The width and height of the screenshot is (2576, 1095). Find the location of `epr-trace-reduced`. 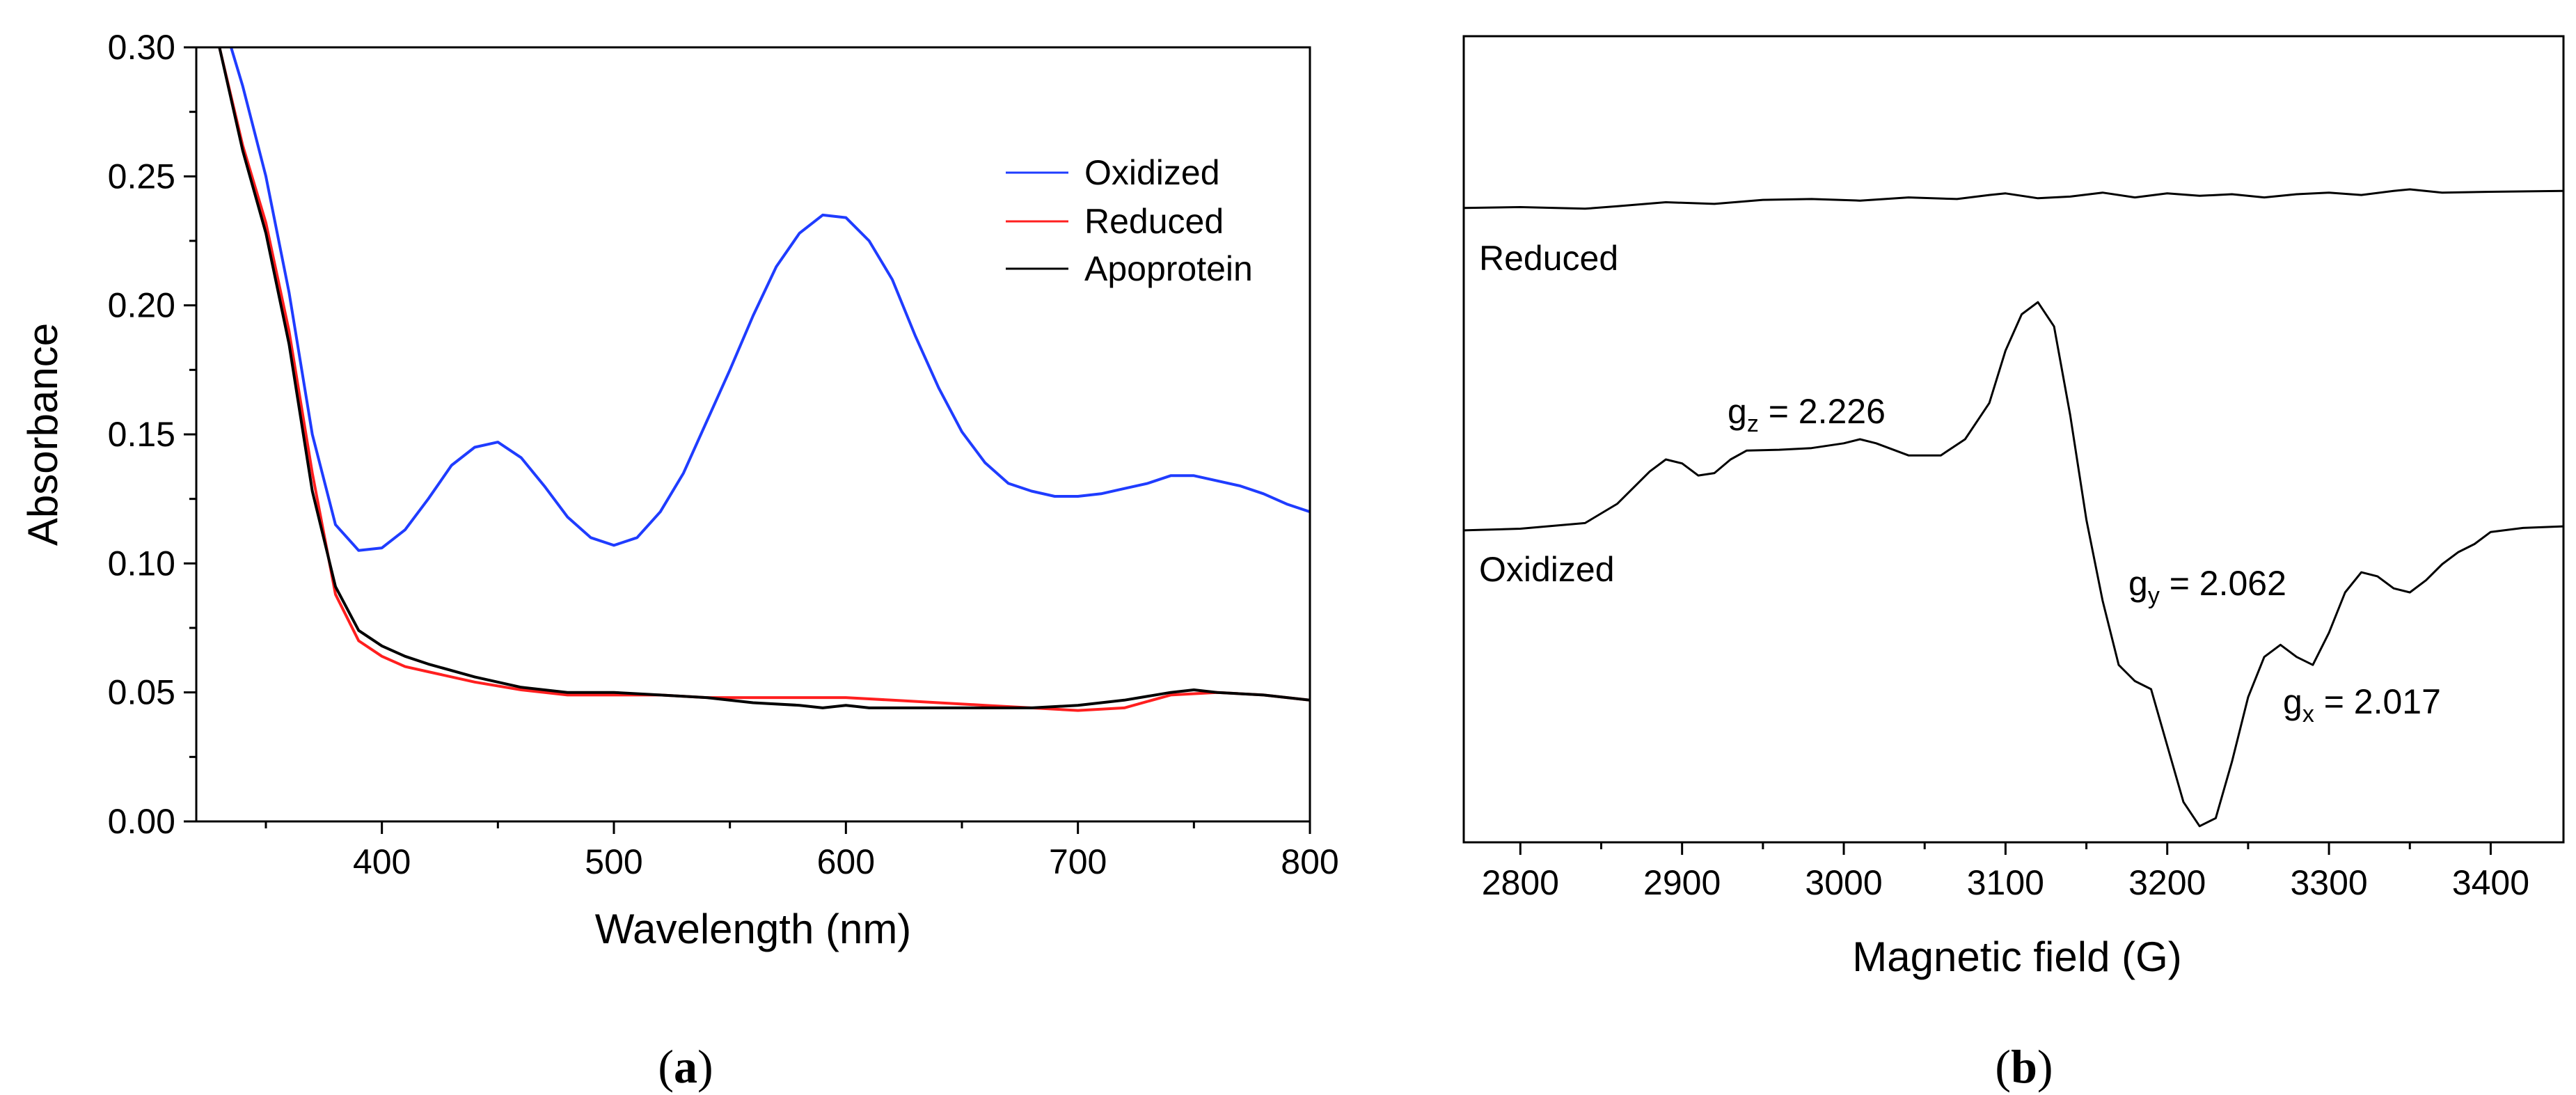

epr-trace-reduced is located at coordinates (2013, 199).